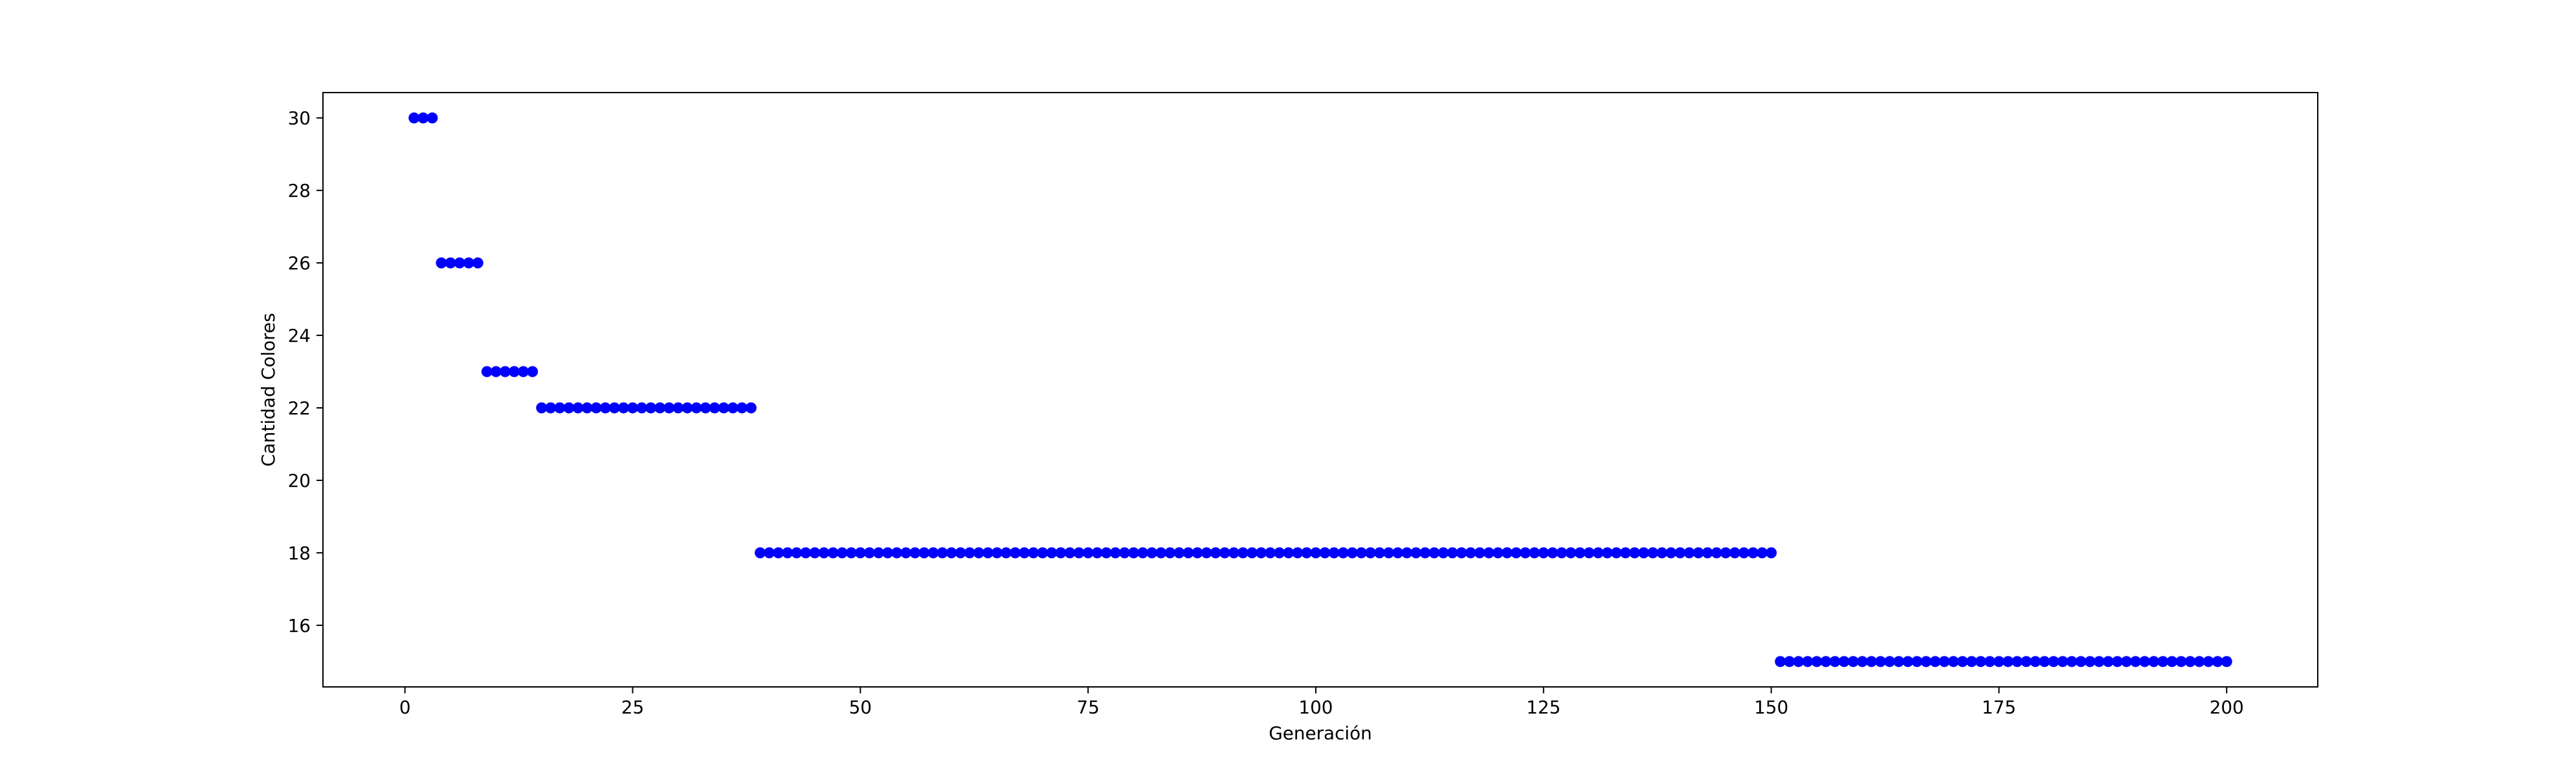 The width and height of the screenshot is (2576, 773). Describe the element at coordinates (299, 480) in the screenshot. I see `y-tick-label: 20` at that location.